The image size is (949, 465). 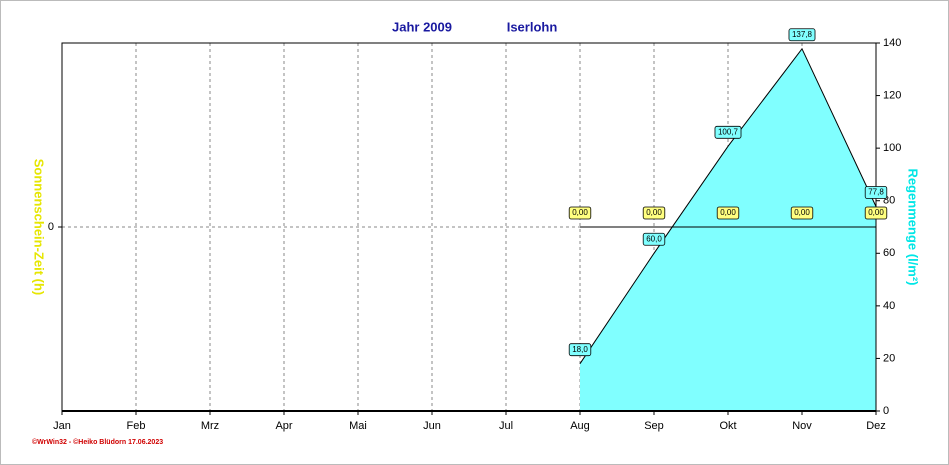 I want to click on x-tick-label: Okt, so click(x=727, y=426).